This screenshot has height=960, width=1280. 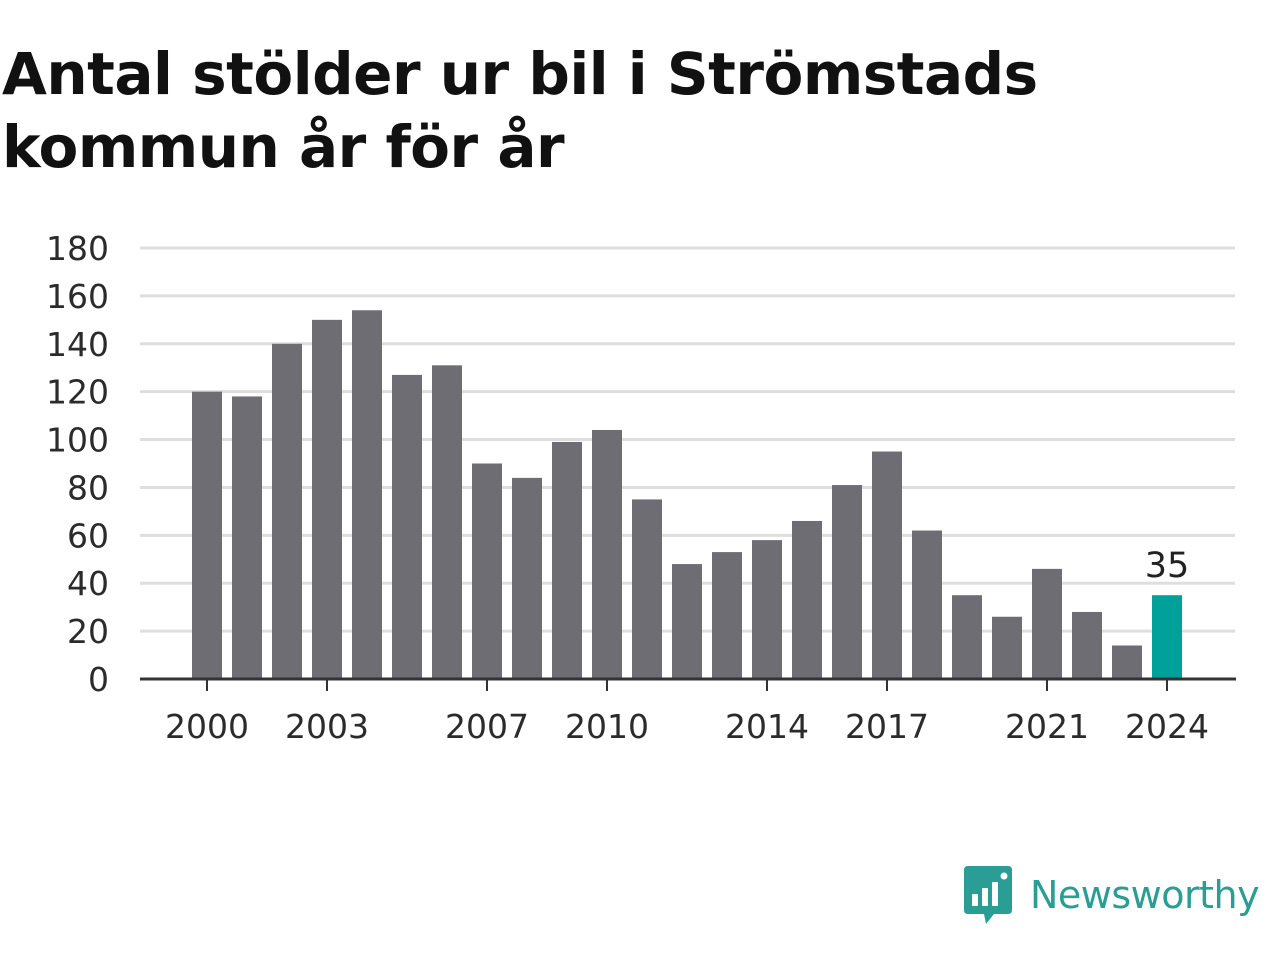 What do you see at coordinates (77, 248) in the screenshot?
I see `y-tick-label: 180` at bounding box center [77, 248].